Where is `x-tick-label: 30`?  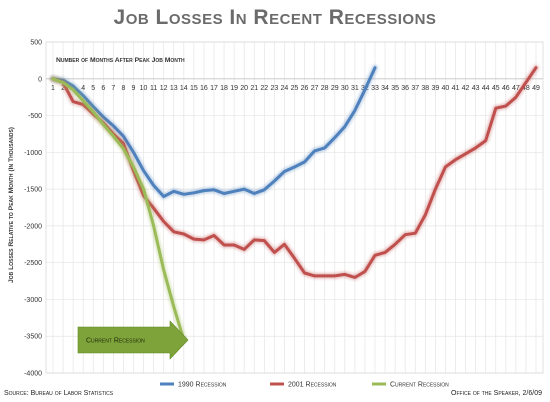
x-tick-label: 30 is located at coordinates (345, 88).